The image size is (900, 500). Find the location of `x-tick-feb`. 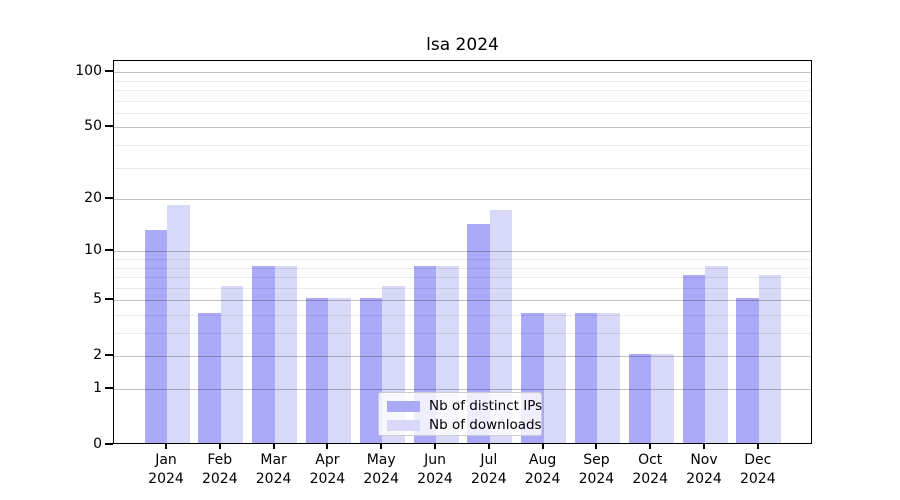

x-tick-feb is located at coordinates (219, 446).